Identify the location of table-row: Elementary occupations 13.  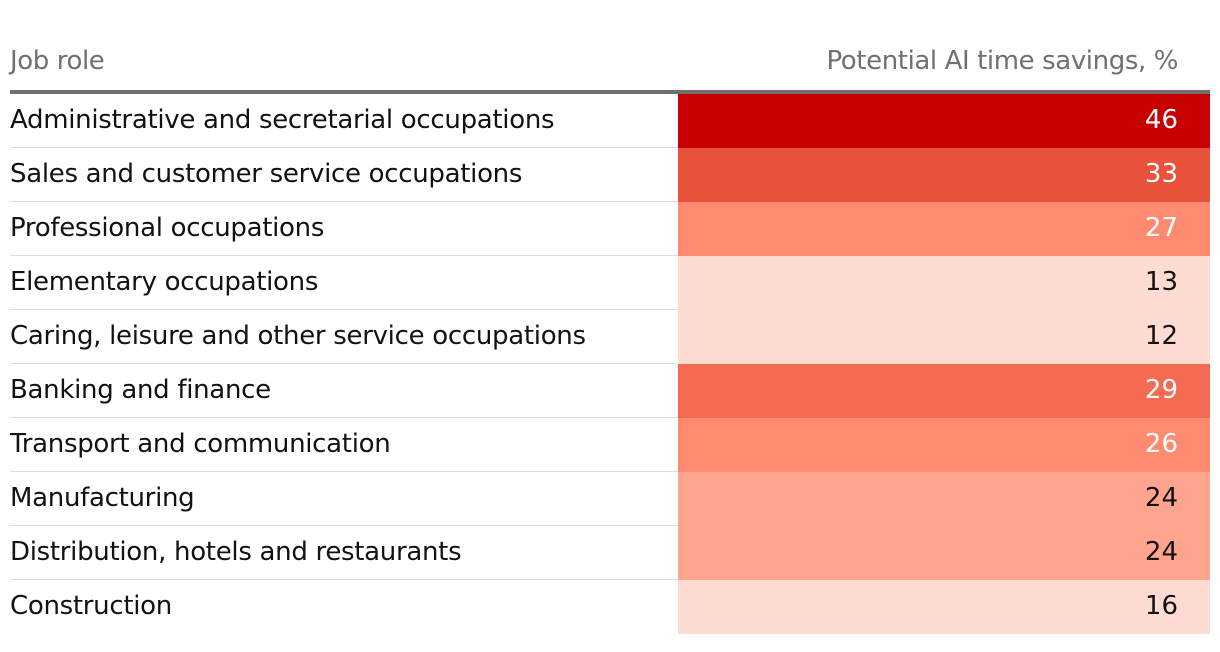
(610, 283).